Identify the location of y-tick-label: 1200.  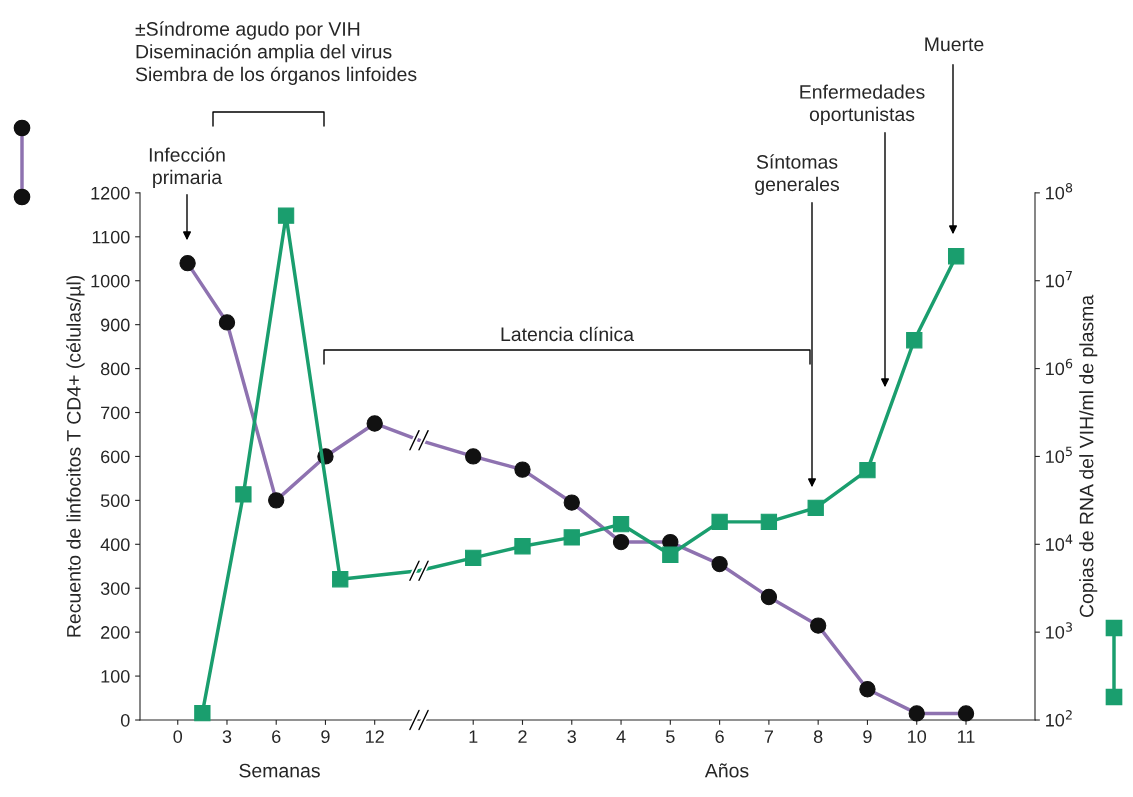
(110, 193).